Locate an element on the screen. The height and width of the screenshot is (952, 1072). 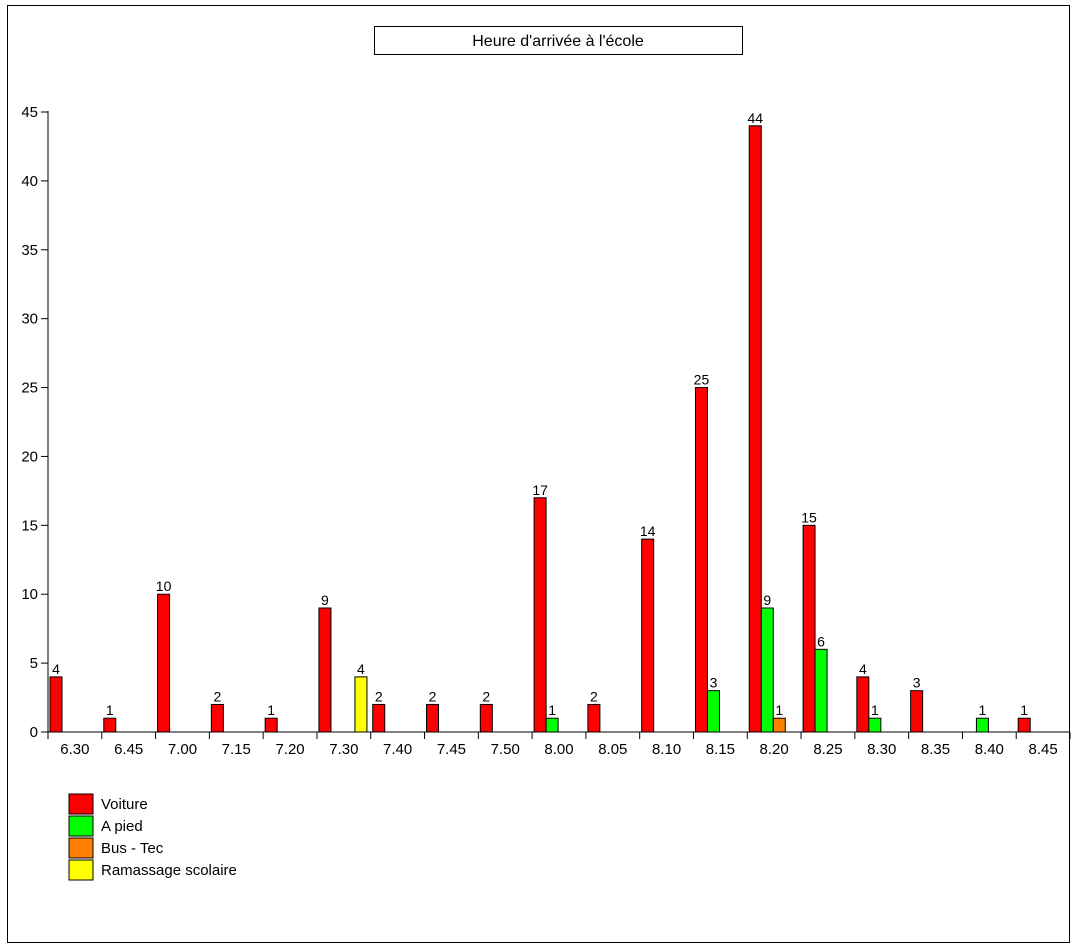
data-label: 15 is located at coordinates (809, 517).